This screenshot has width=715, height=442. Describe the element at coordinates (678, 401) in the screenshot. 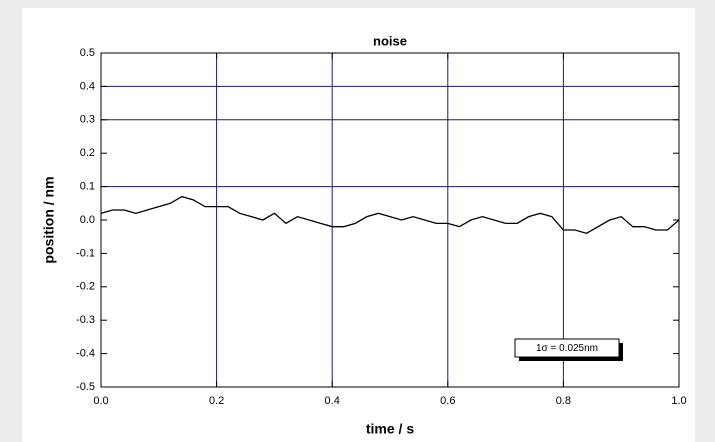

I see `x-tick-label: 1.0` at that location.